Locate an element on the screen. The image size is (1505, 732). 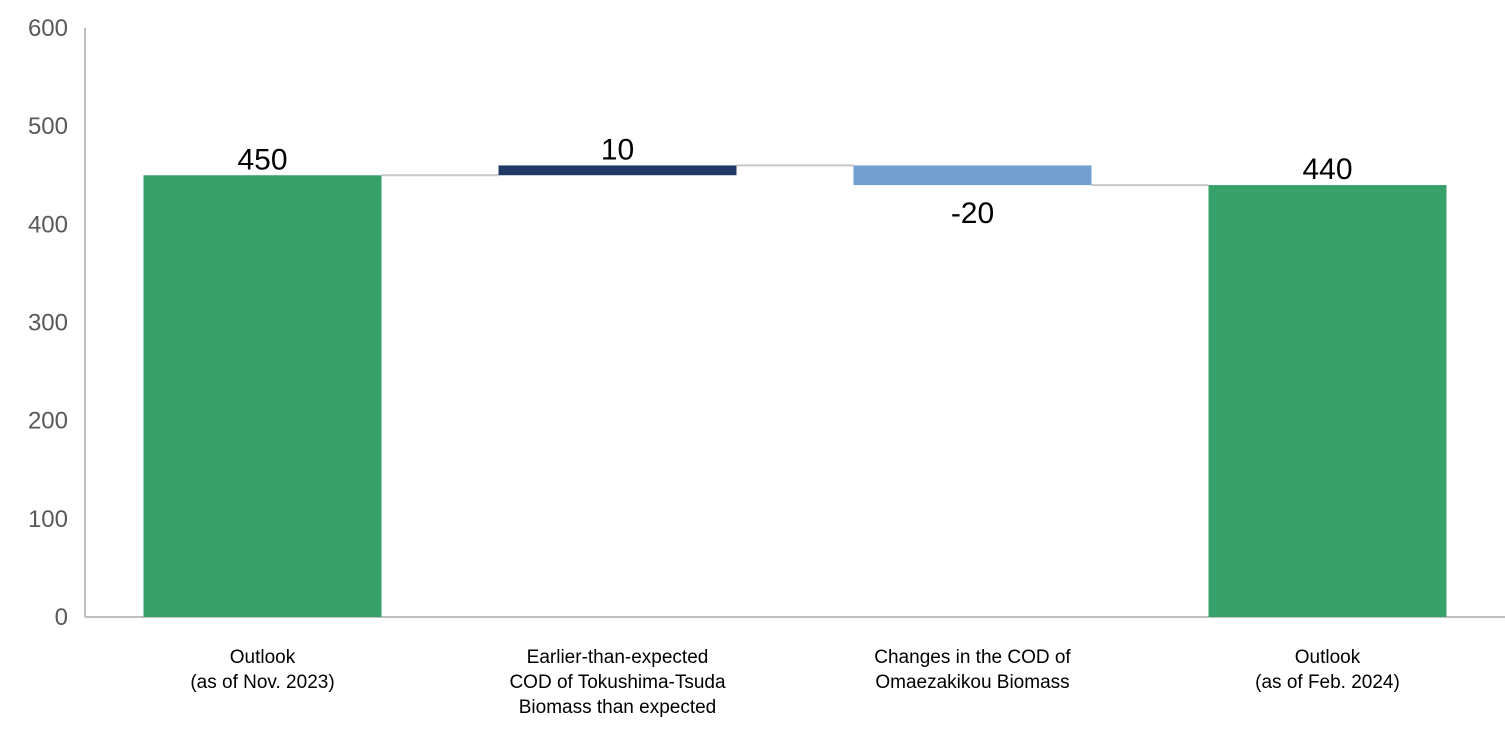
category-label: Outlook (as of Feb. 2024) is located at coordinates (1327, 670).